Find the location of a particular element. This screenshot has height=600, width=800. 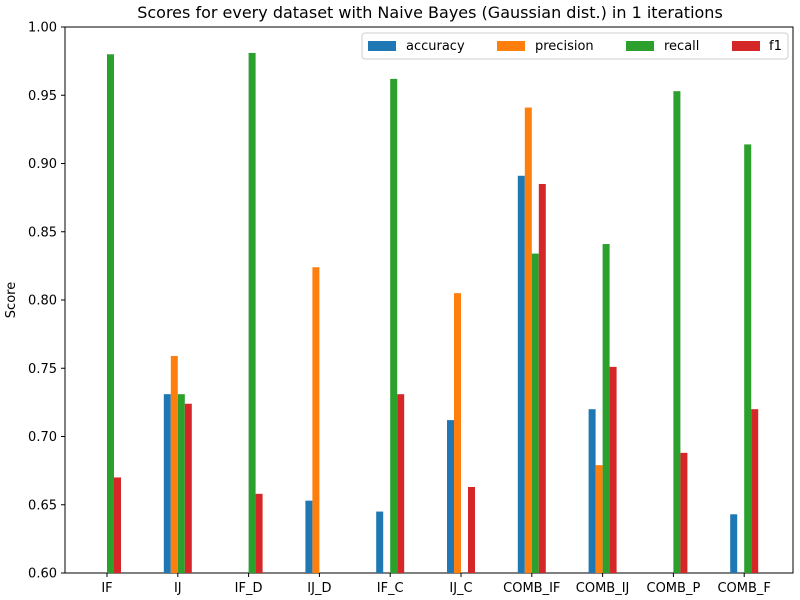

y-tick-label: 1.00 is located at coordinates (42, 28).